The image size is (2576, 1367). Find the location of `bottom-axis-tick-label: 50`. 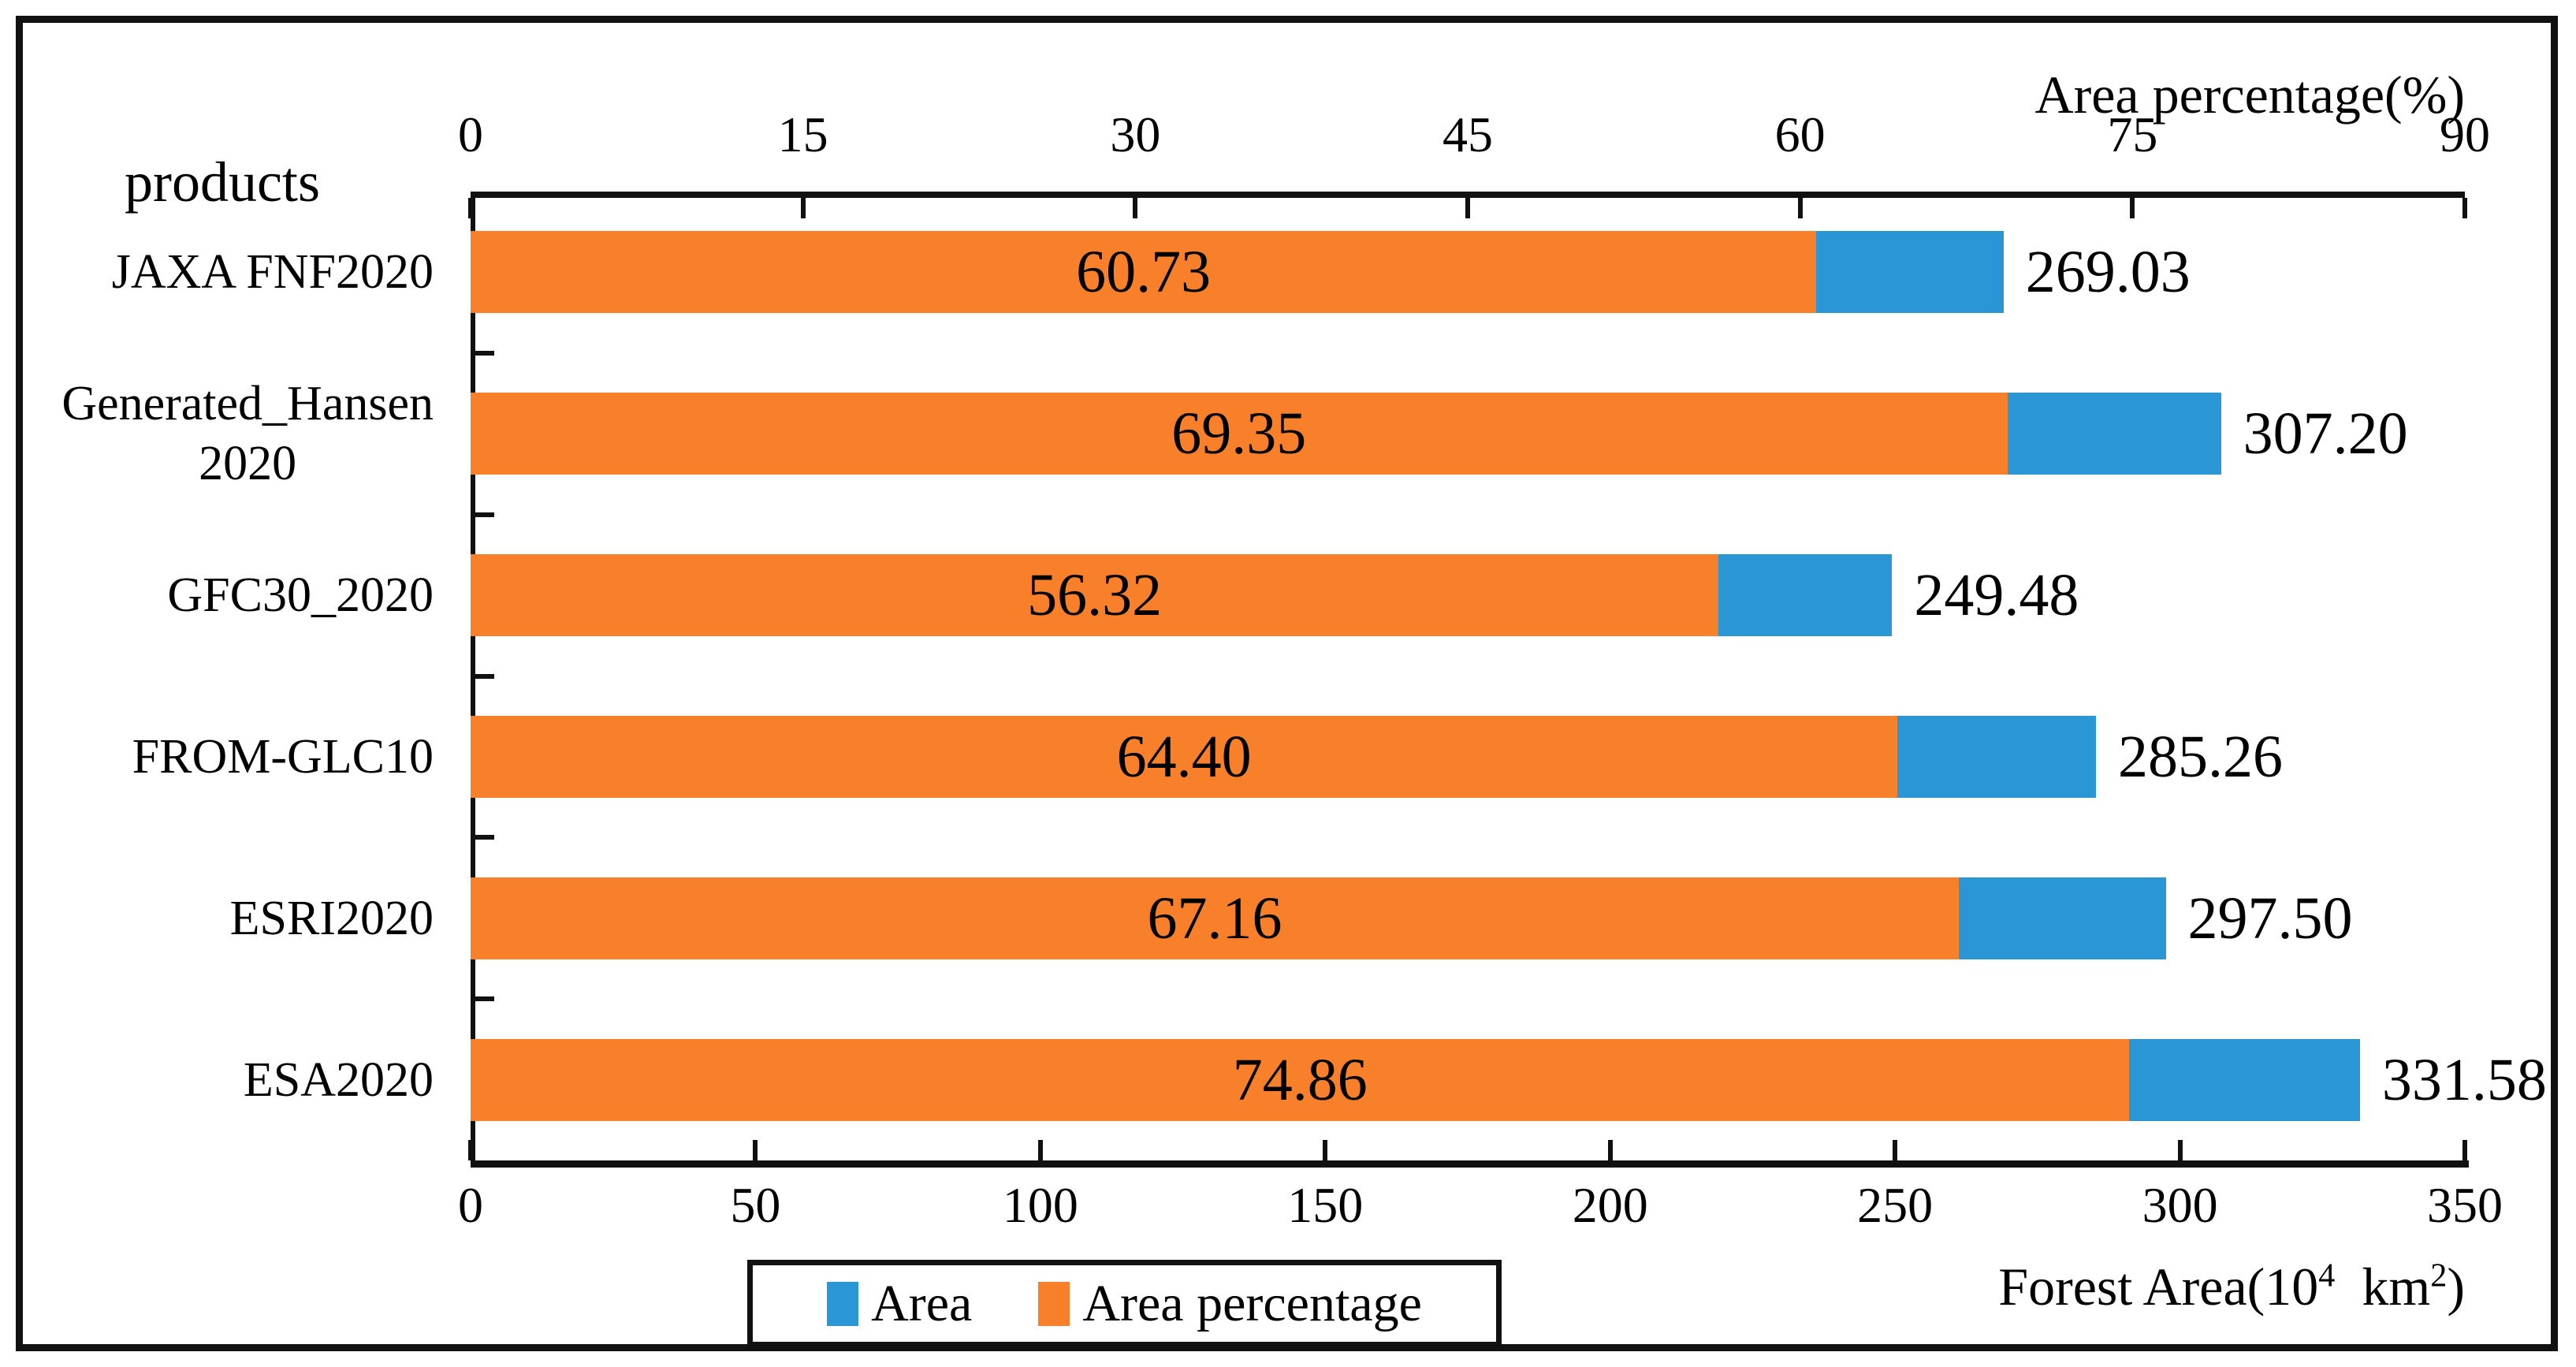

bottom-axis-tick-label: 50 is located at coordinates (755, 1205).